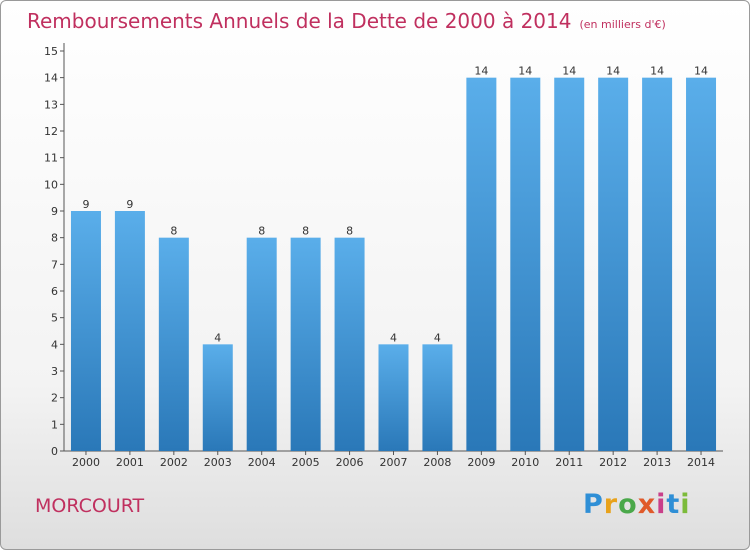  What do you see at coordinates (437, 462) in the screenshot?
I see `x-tick-label: 2008` at bounding box center [437, 462].